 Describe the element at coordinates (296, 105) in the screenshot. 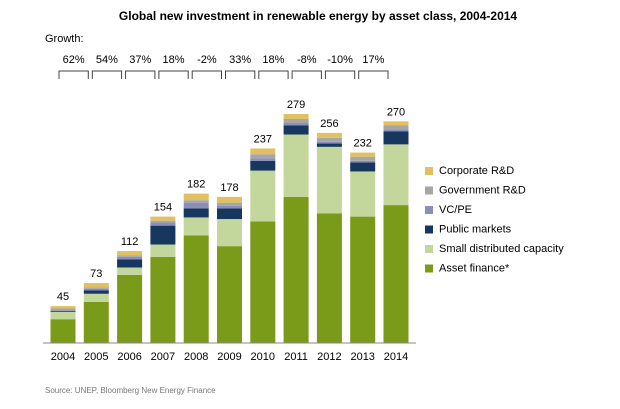

I see `total-label: 279` at that location.